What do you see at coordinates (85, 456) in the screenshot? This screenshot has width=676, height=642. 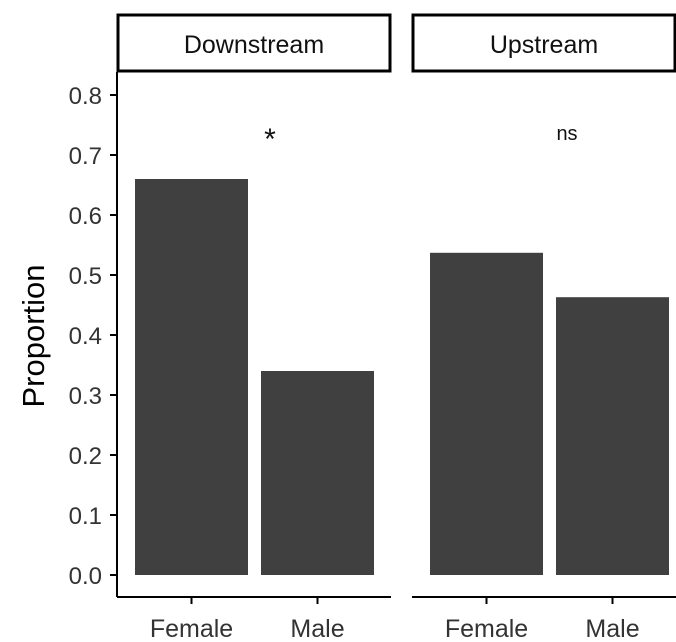 I see `y-tick-label: 0.2` at bounding box center [85, 456].